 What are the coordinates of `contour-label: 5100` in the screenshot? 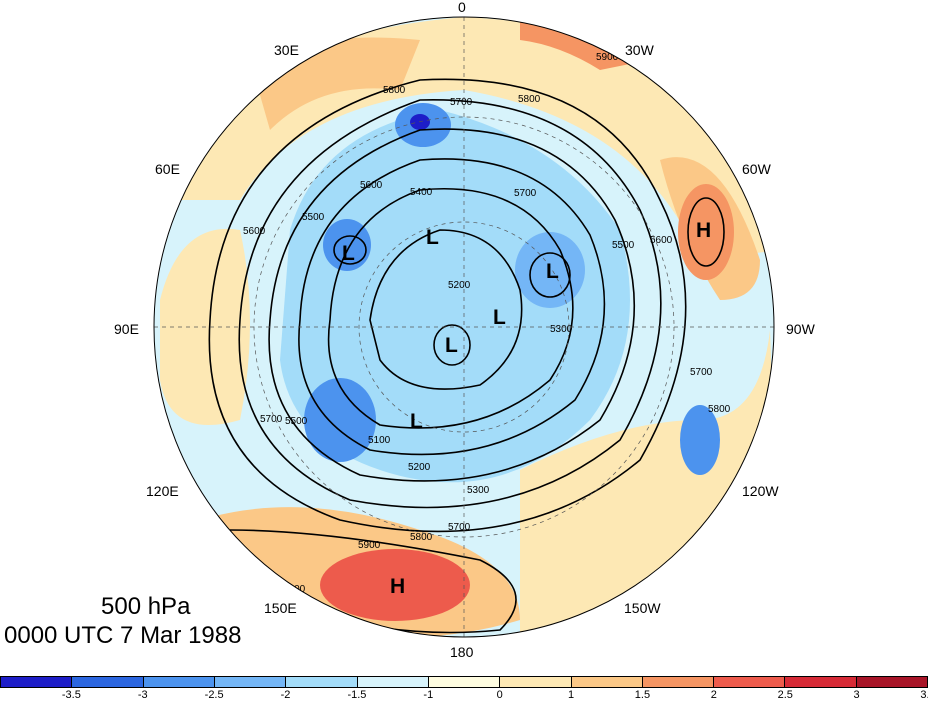 It's located at (379, 440).